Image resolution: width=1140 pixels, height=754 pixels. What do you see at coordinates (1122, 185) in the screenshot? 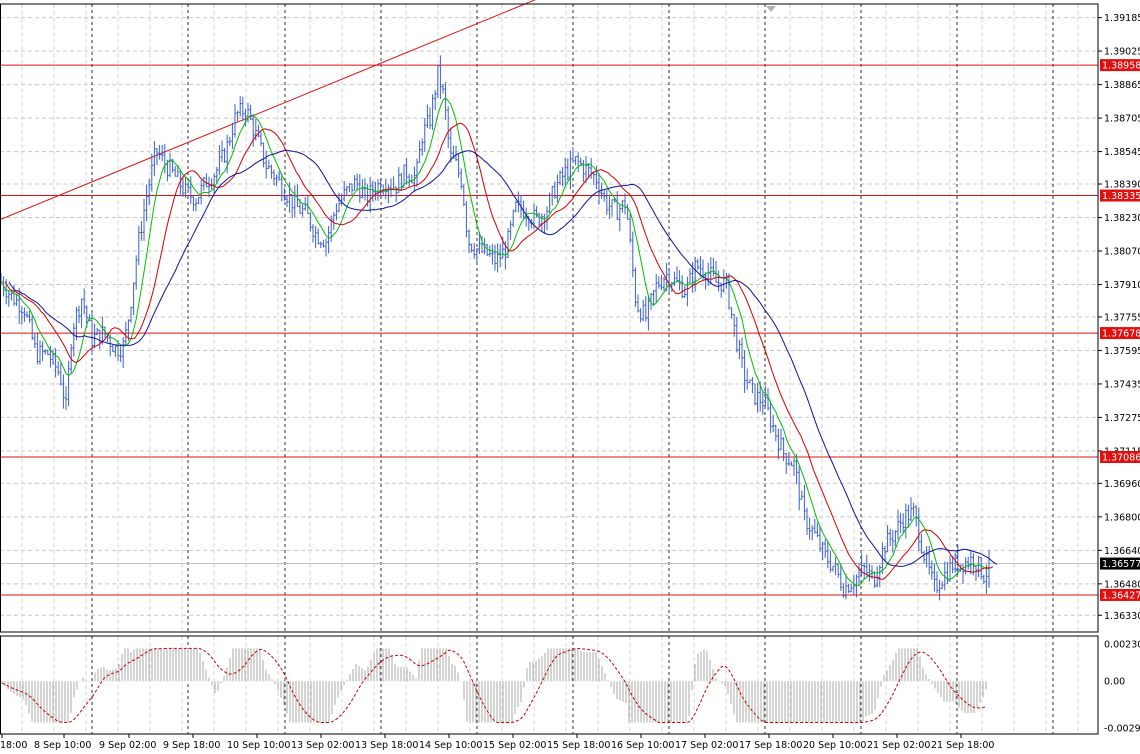
I see `price-tick-label: 1.38390` at bounding box center [1122, 185].